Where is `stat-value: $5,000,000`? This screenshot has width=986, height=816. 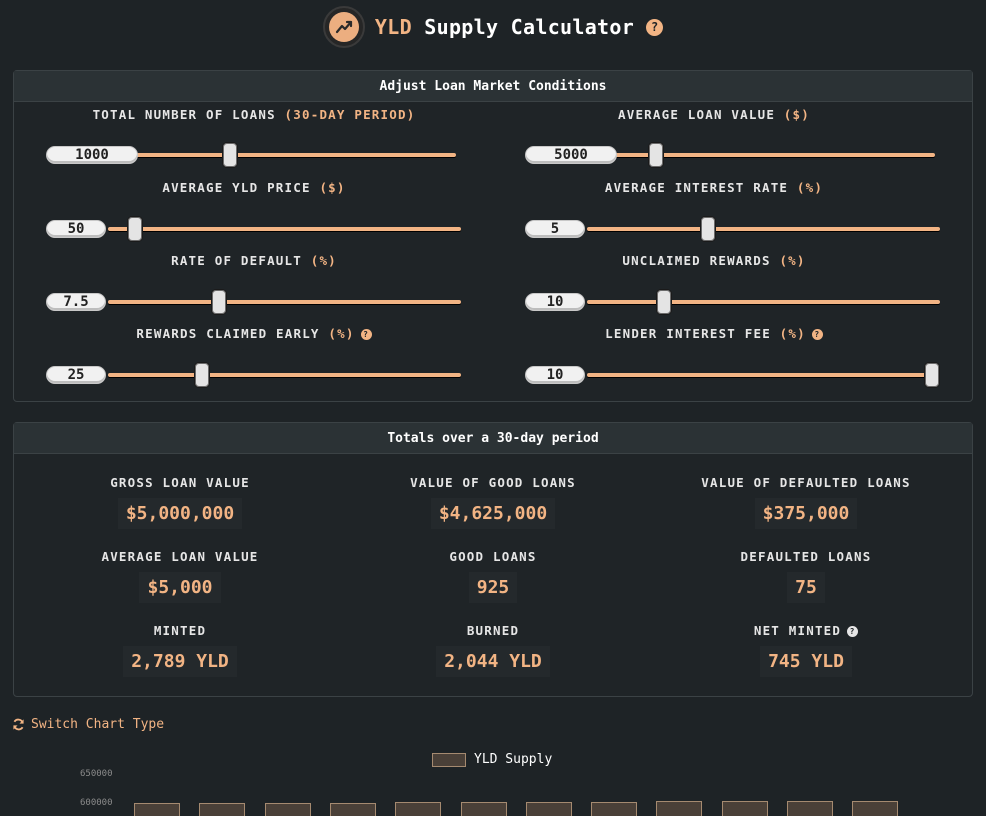
stat-value: $5,000,000 is located at coordinates (180, 513).